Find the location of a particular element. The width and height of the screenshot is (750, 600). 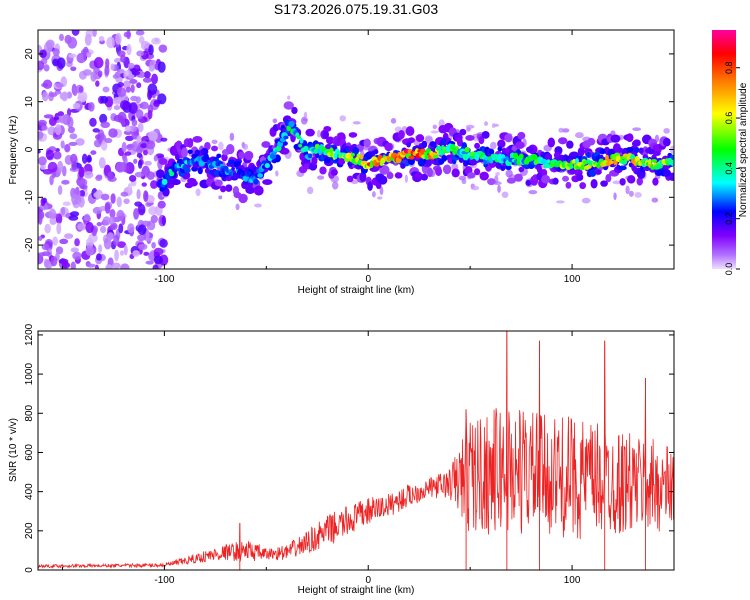

colorbar-tick-label: 0.0 is located at coordinates (729, 269).